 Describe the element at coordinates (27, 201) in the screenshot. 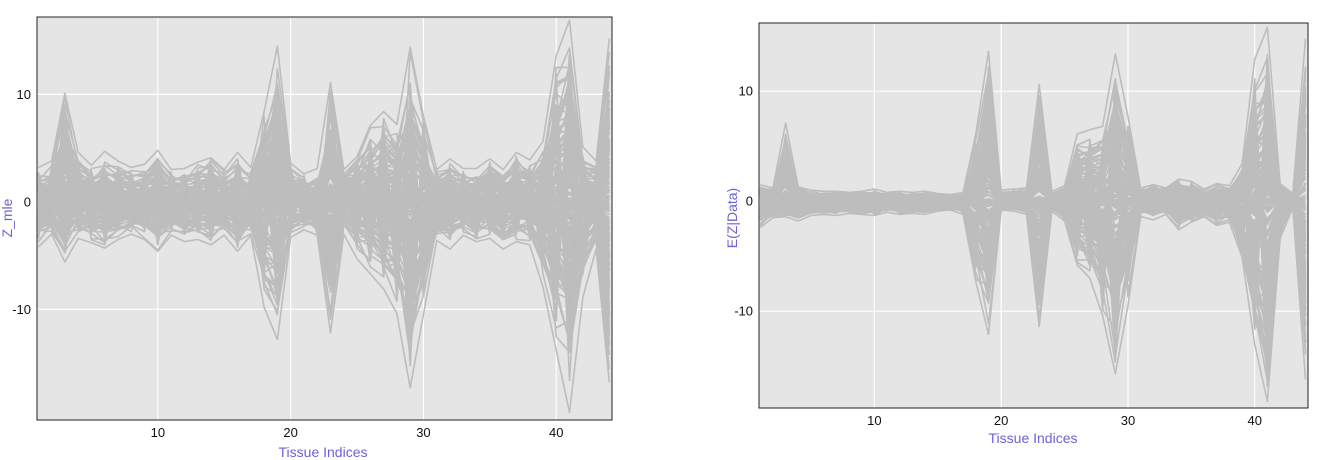

I see `left-y-tick-label-0: 0` at that location.